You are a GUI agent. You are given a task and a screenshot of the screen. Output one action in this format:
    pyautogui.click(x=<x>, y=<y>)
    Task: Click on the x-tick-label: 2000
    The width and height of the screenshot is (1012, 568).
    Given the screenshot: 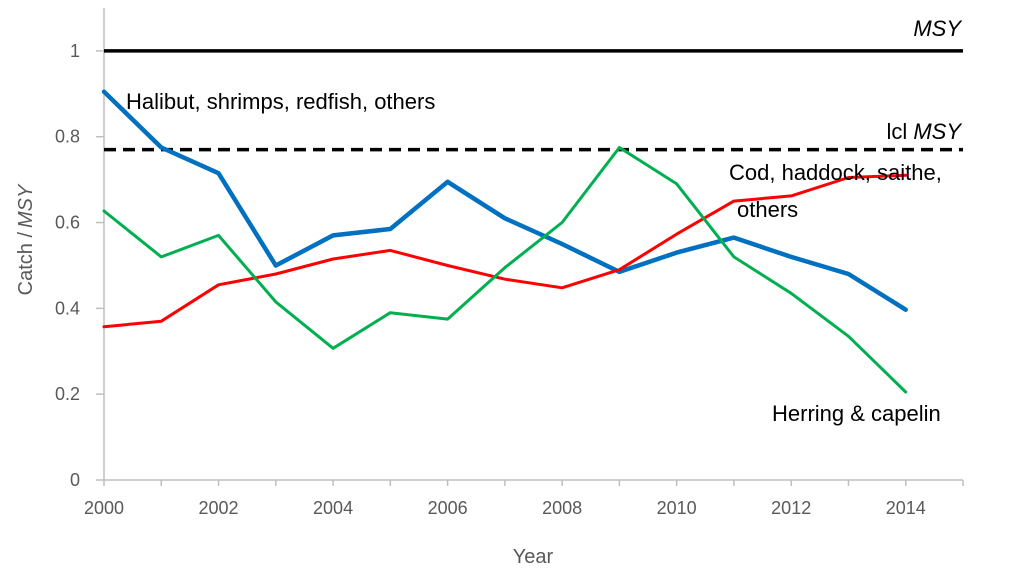 What is the action you would take?
    pyautogui.click(x=104, y=508)
    